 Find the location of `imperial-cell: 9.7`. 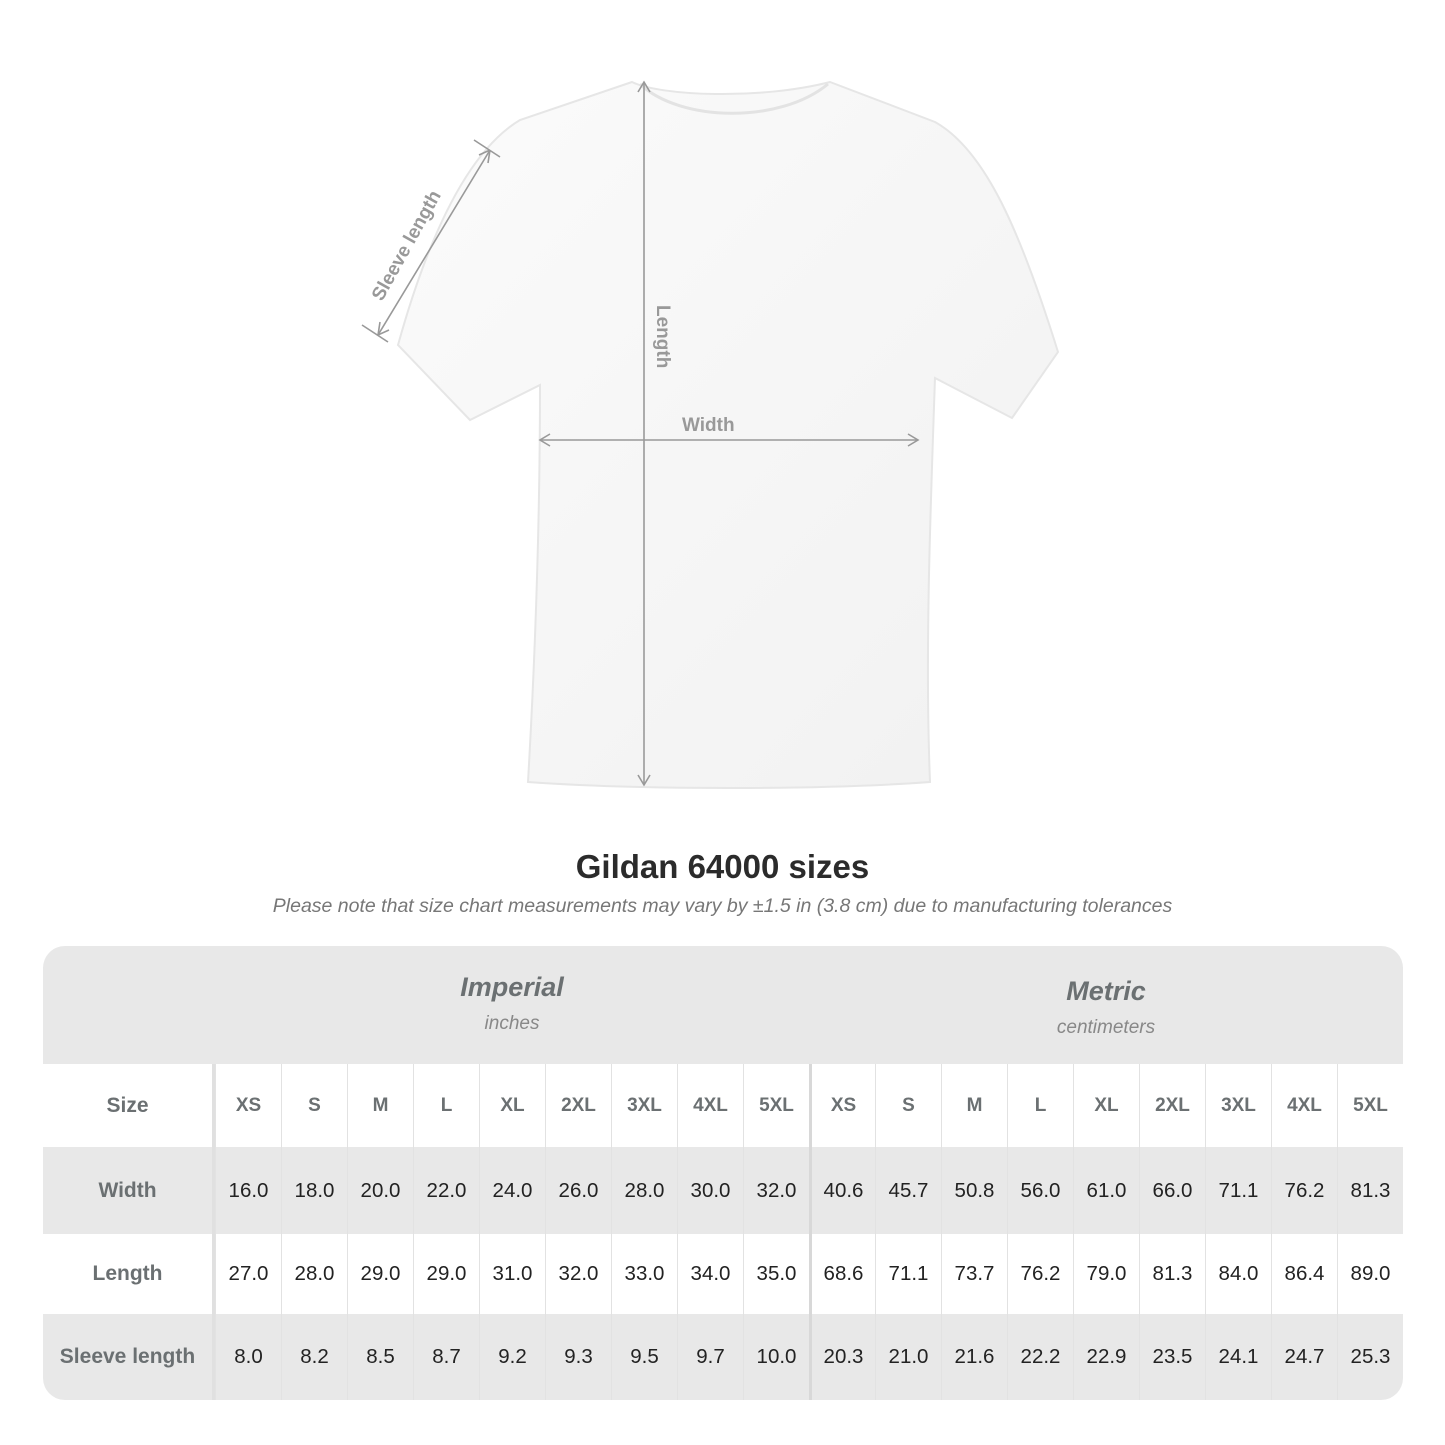

imperial-cell: 9.7 is located at coordinates (710, 1357).